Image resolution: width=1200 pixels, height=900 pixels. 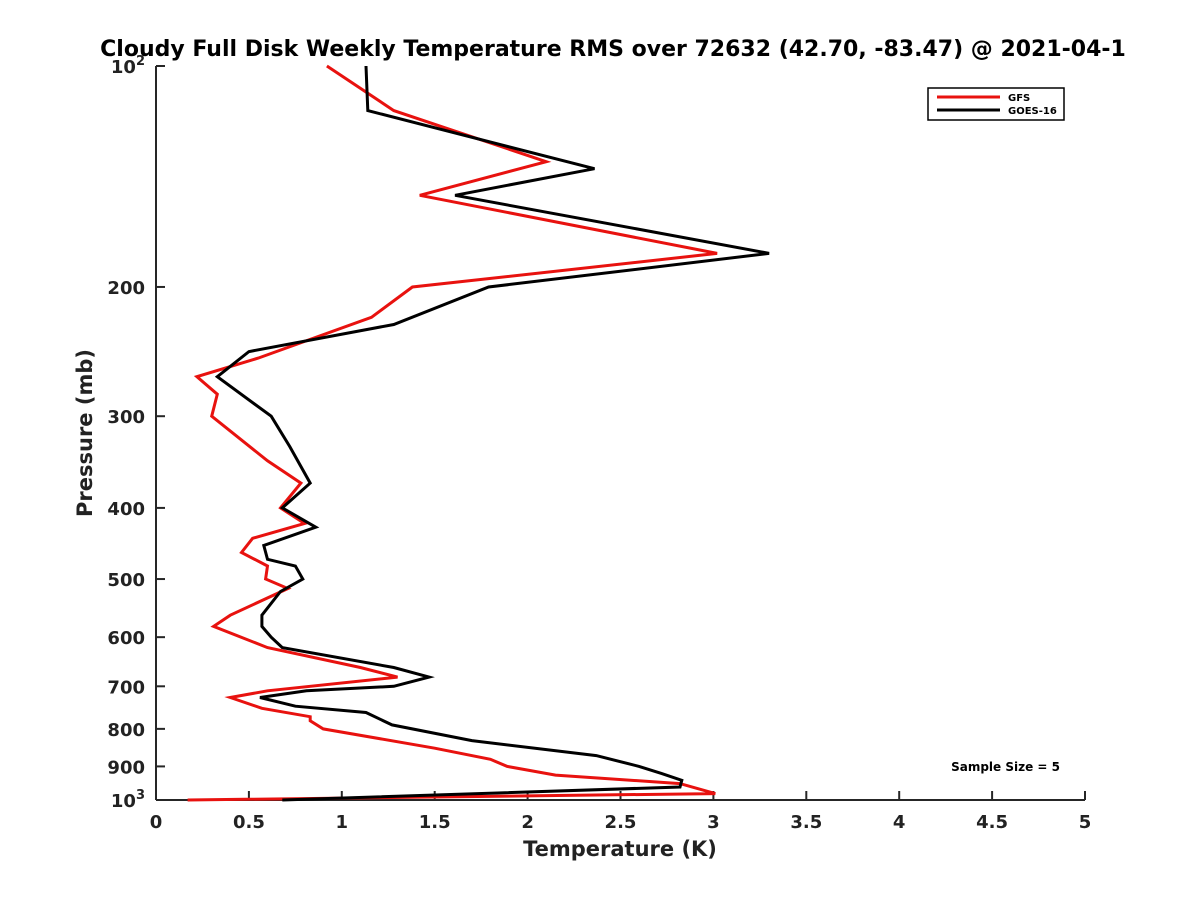 What do you see at coordinates (126, 580) in the screenshot?
I see `y-tick-label: 500` at bounding box center [126, 580].